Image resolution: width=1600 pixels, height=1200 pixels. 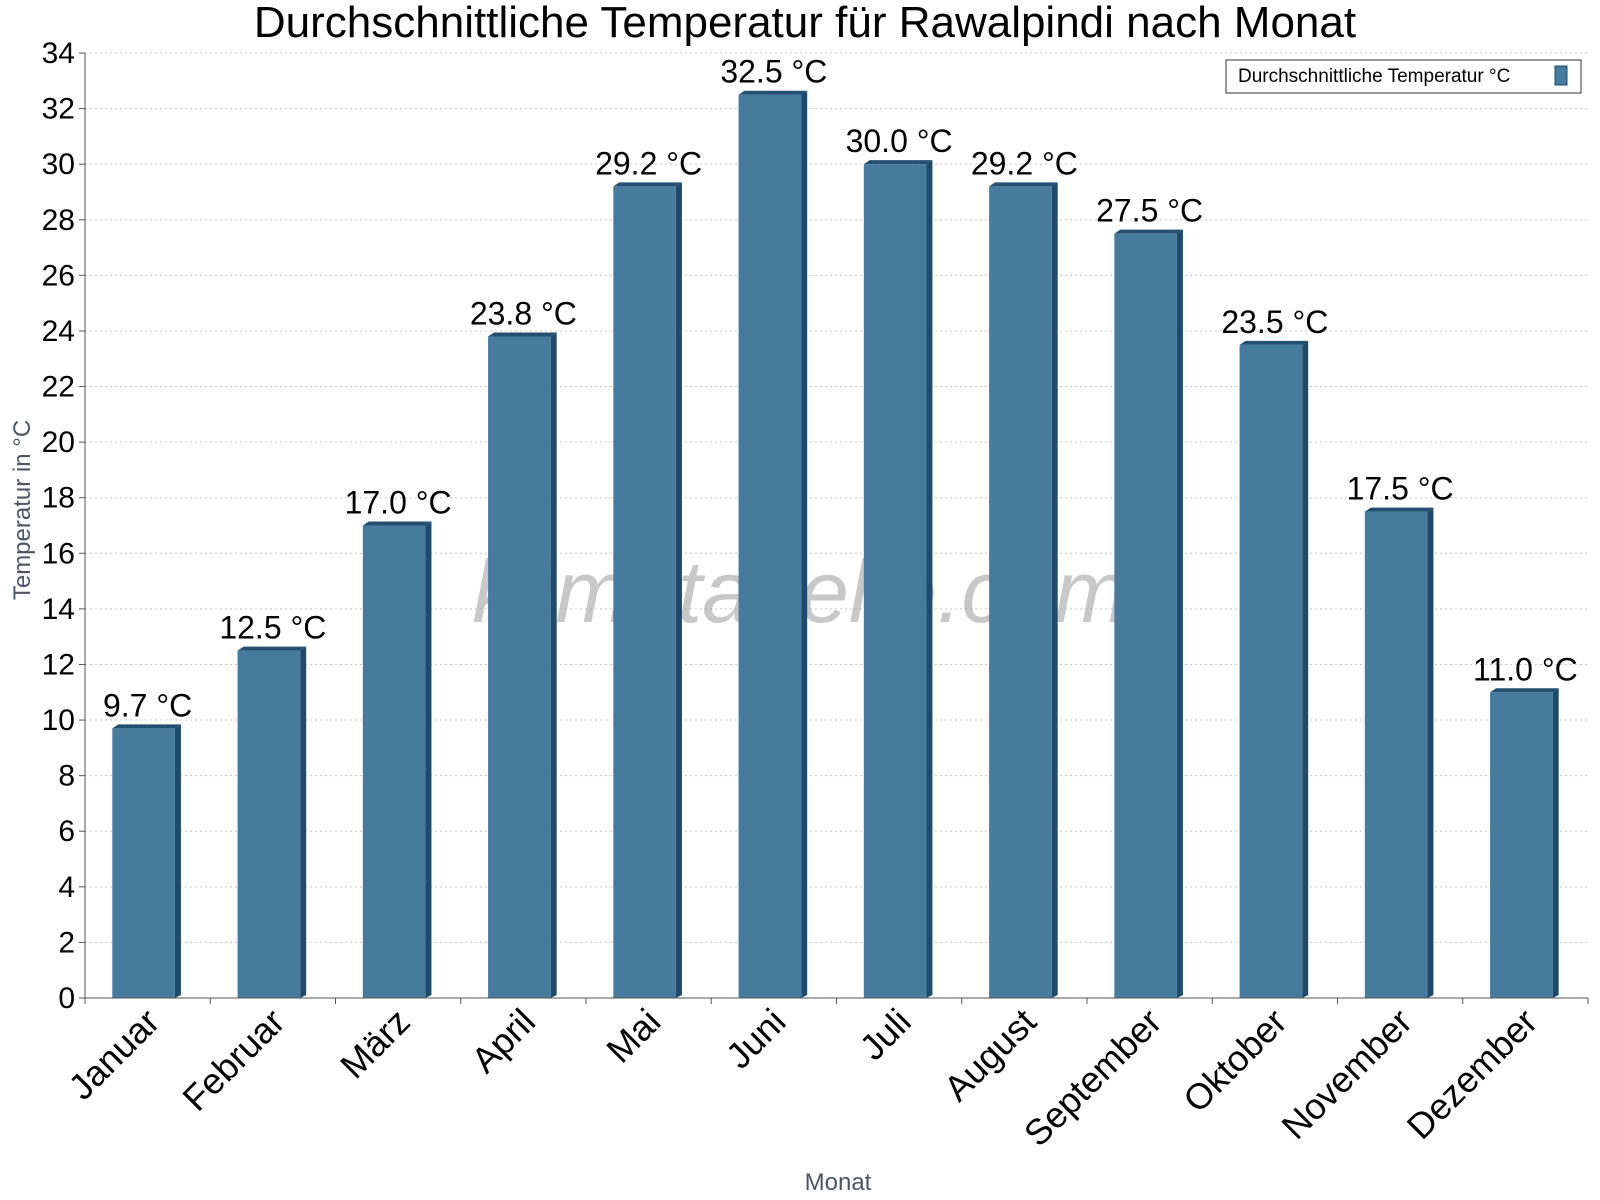 I want to click on data-label: 17.5 °C, so click(x=1400, y=489).